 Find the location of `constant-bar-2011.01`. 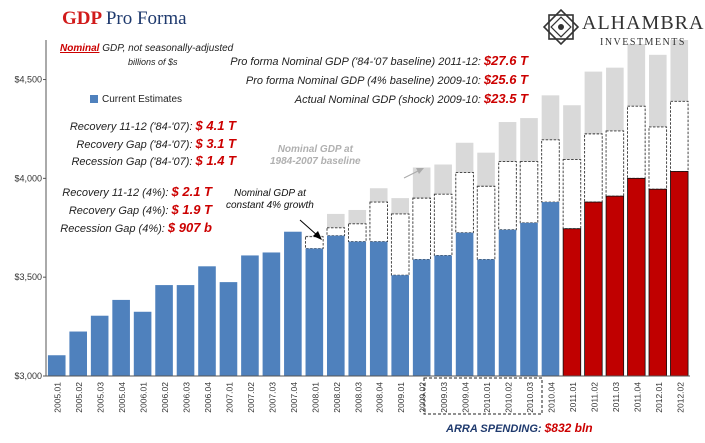

constant-bar-2011.01 is located at coordinates (572, 194).